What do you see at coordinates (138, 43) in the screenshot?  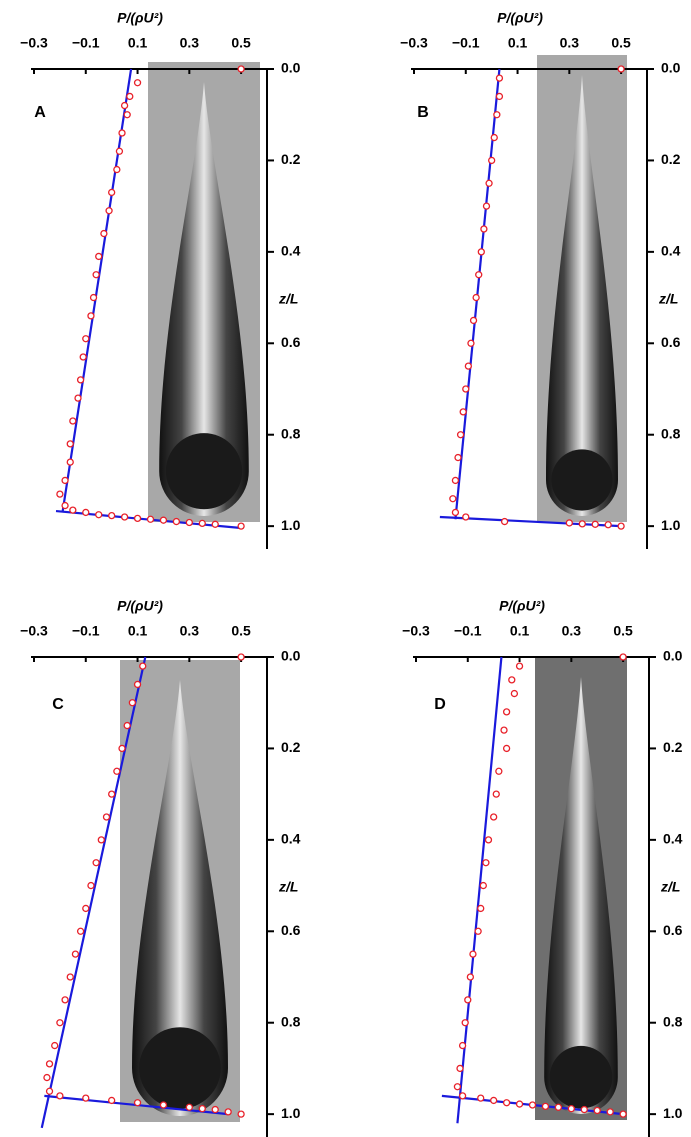 I see `x-tick-label: 0.1` at bounding box center [138, 43].